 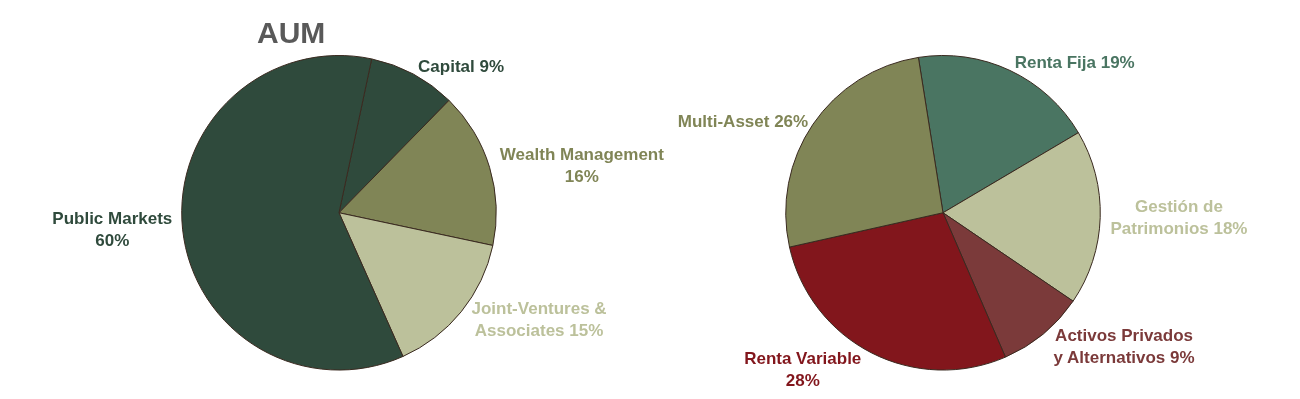 What do you see at coordinates (1074, 63) in the screenshot?
I see `slice-label: Renta Fija 19%` at bounding box center [1074, 63].